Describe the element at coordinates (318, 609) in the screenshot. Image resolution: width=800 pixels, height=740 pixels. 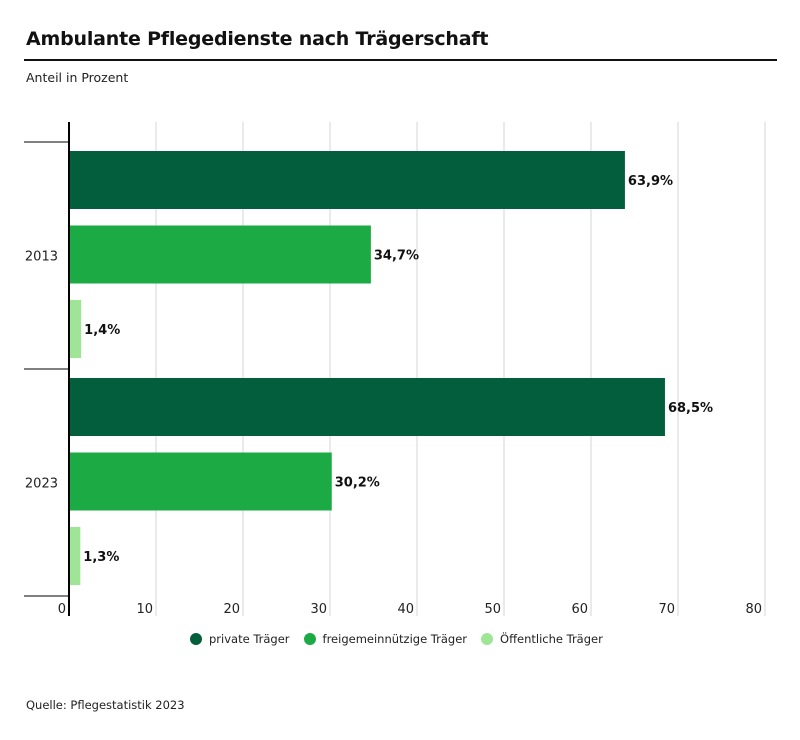
I see `x-tick-label-30: 30` at that location.